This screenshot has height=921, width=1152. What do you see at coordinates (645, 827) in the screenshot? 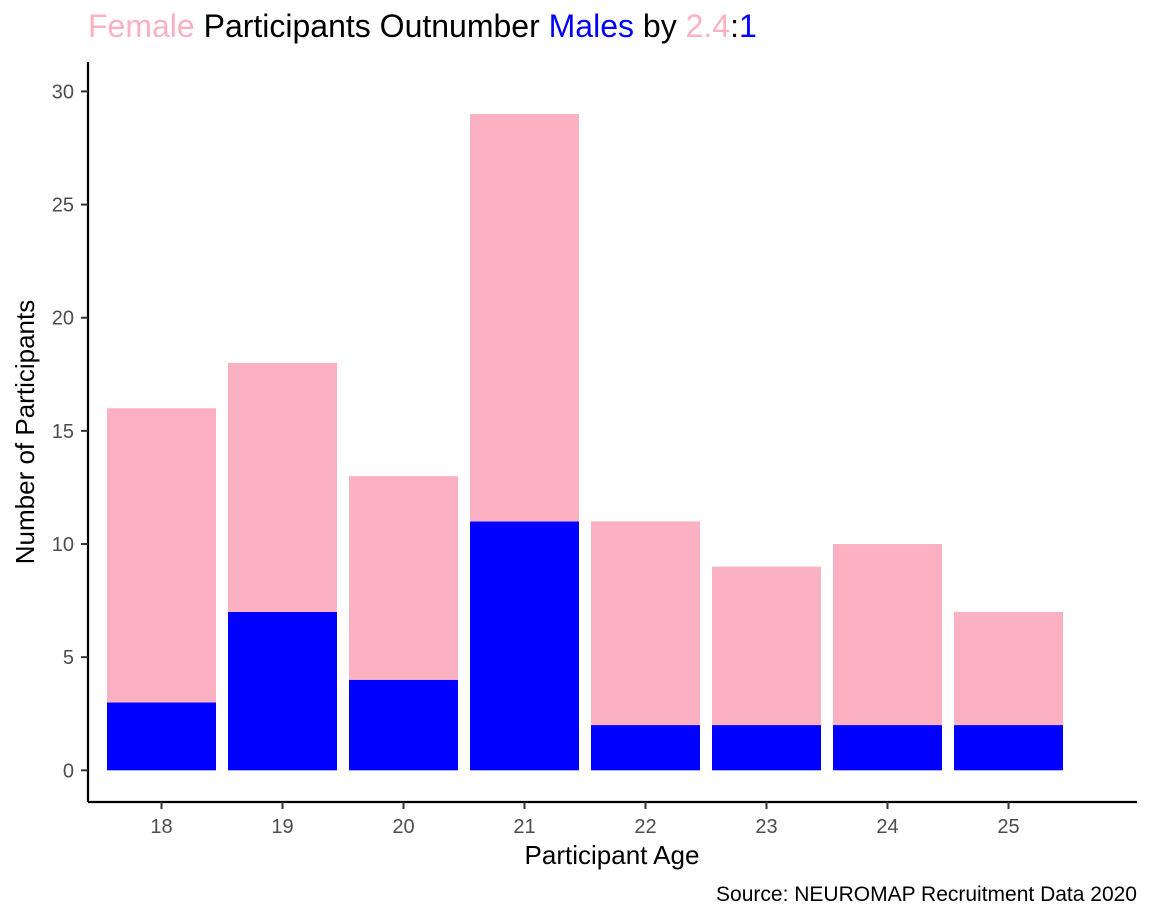
I see `x-tick-label: 22` at bounding box center [645, 827].